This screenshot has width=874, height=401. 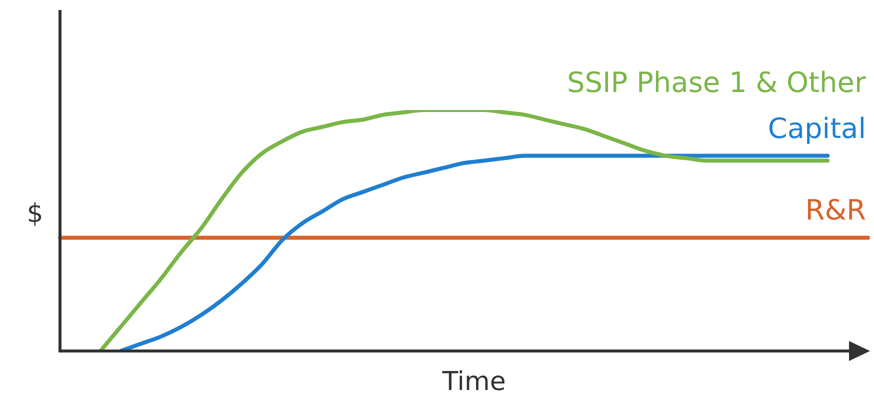 What do you see at coordinates (716, 82) in the screenshot?
I see `series-label: SSIP Phase 1 & Other` at bounding box center [716, 82].